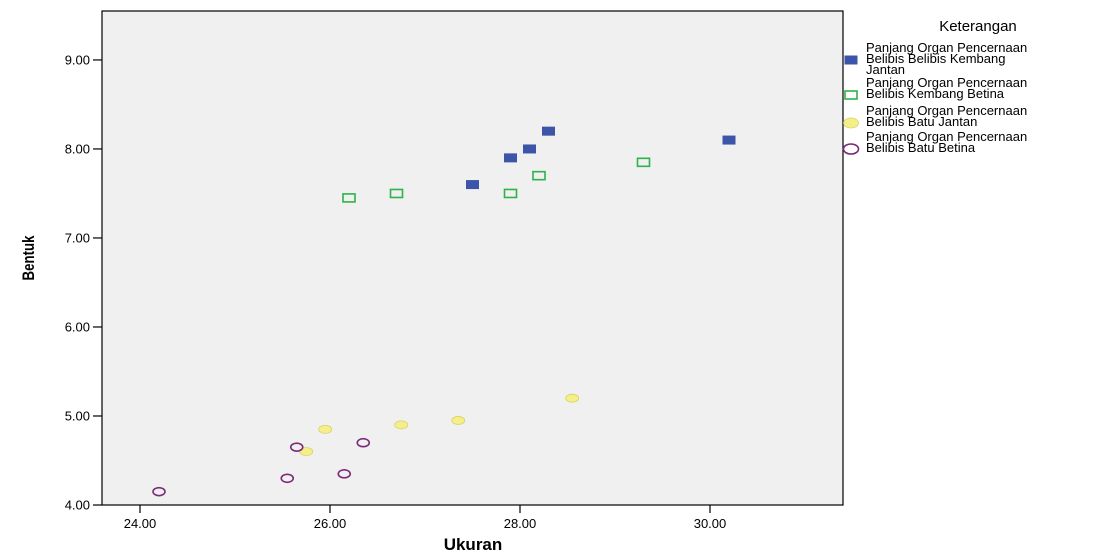 The height and width of the screenshot is (556, 1116). Describe the element at coordinates (473, 544) in the screenshot. I see `x-axis-title: Ukuran` at that location.